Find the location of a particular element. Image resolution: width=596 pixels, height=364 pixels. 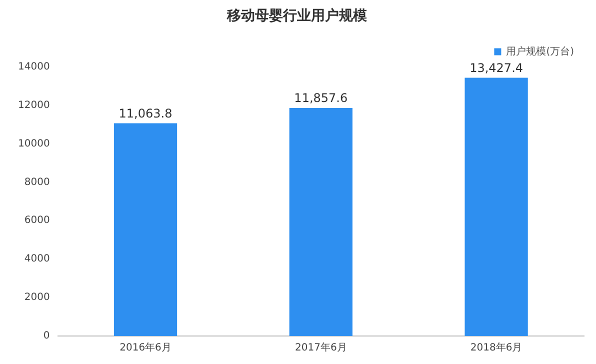

y-tick-label: 14000 is located at coordinates (34, 66).